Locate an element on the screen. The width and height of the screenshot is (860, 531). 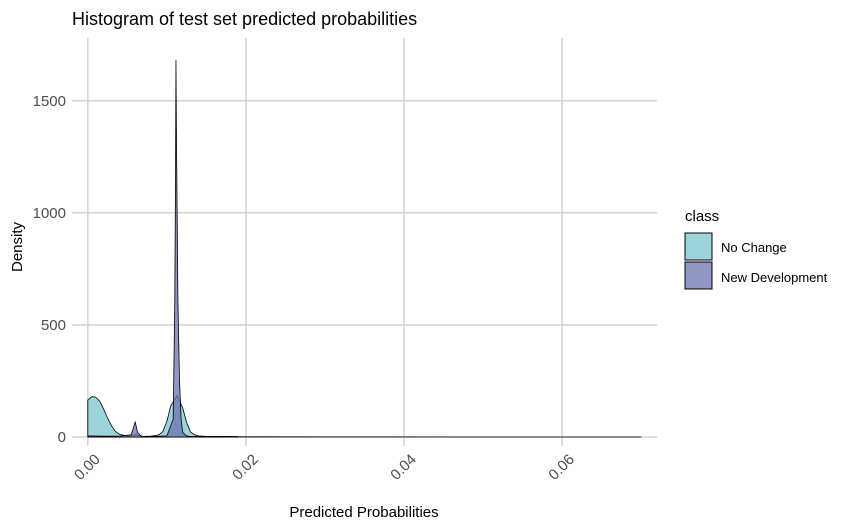
y-axis-title: Density is located at coordinates (17, 246).